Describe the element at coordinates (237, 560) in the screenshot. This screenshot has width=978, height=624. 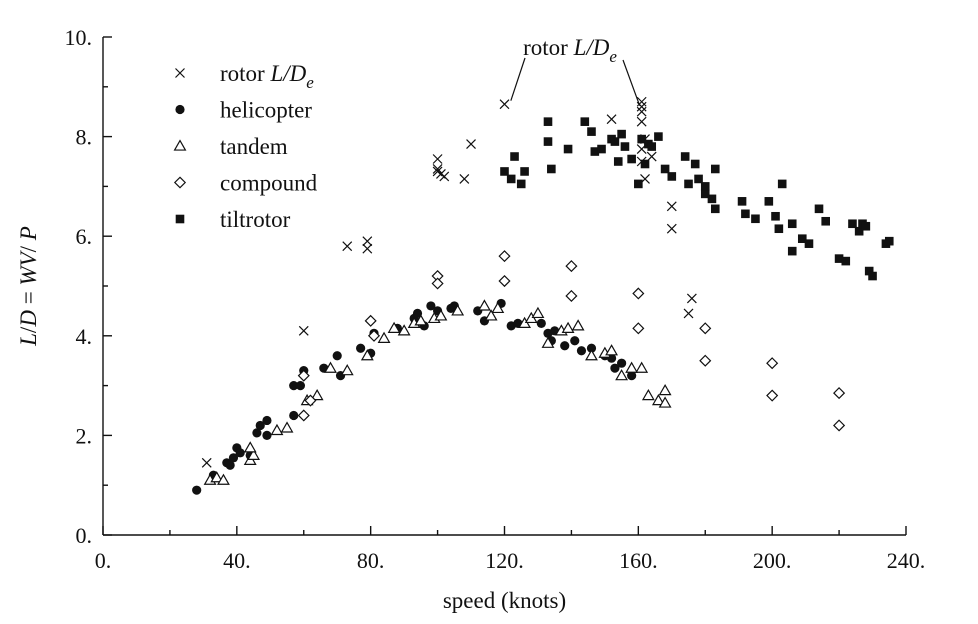
I see `x-tick-label: 40.` at that location.